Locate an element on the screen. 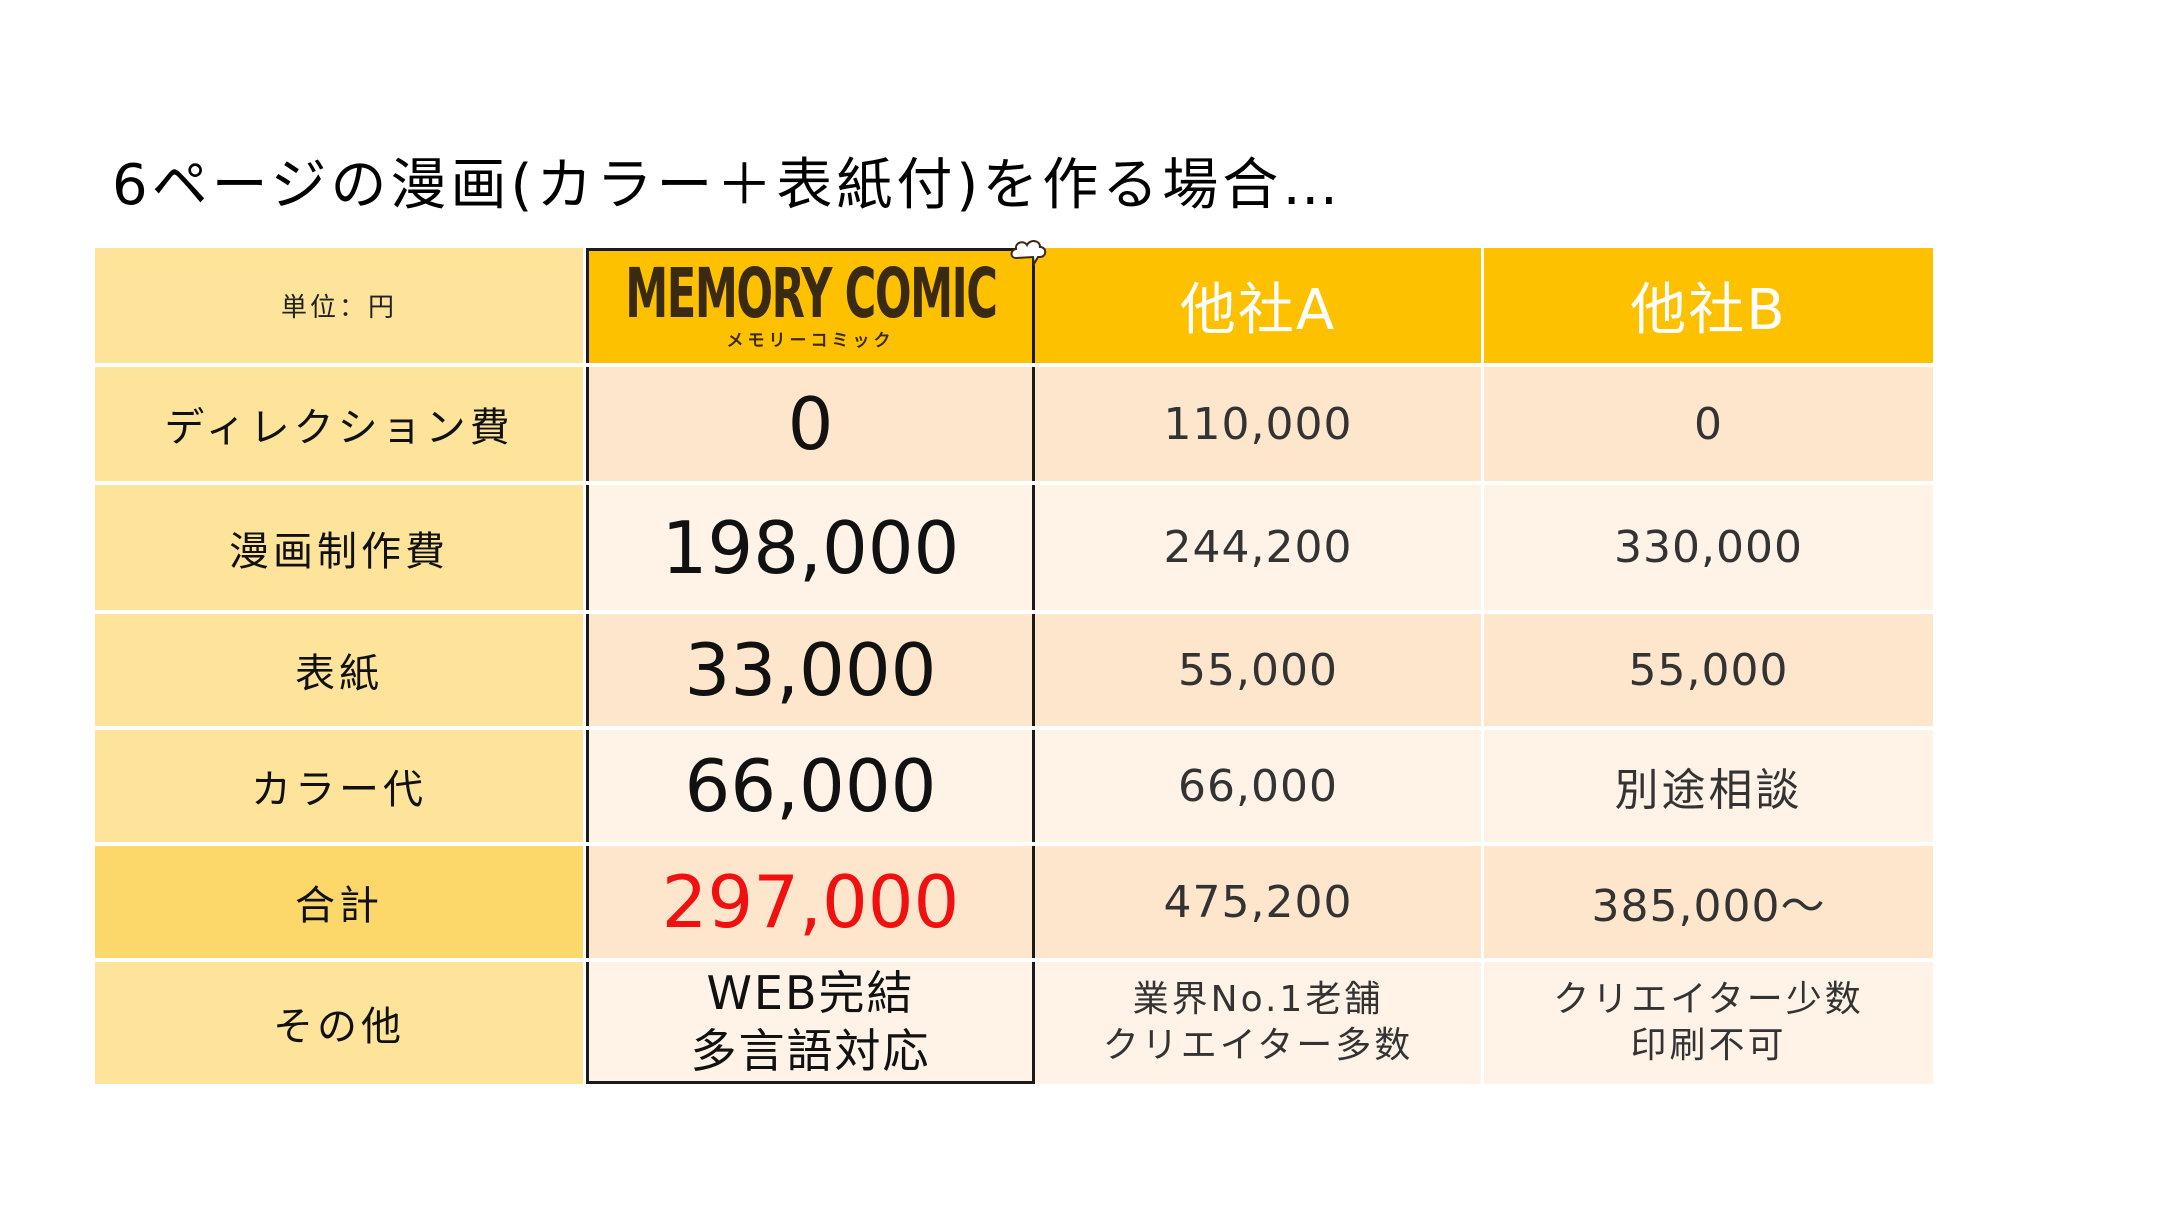 The width and height of the screenshot is (2160, 1215). row-label: カラー代 is located at coordinates (340, 786).